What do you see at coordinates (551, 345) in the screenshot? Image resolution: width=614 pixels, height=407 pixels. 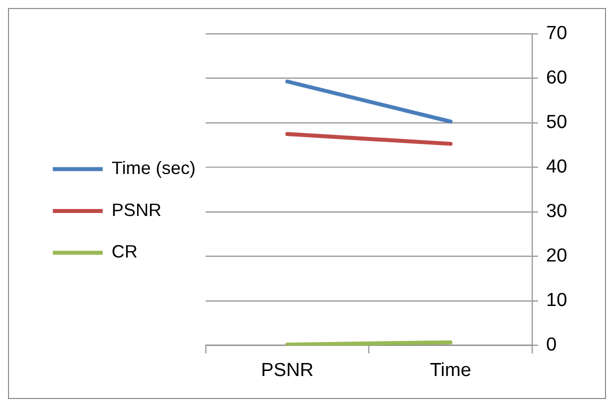 I see `y-tick-label: 0` at bounding box center [551, 345].